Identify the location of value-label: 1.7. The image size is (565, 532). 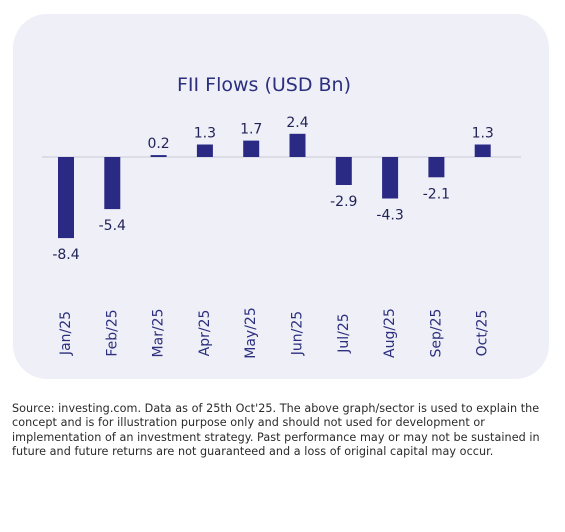
(251, 130).